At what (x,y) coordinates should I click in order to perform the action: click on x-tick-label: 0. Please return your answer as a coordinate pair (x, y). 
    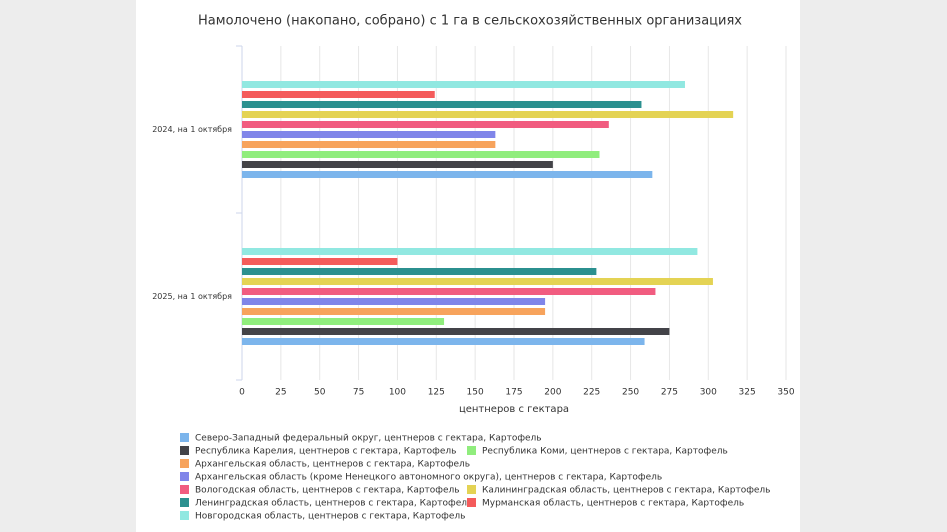
    Looking at the image, I should click on (242, 393).